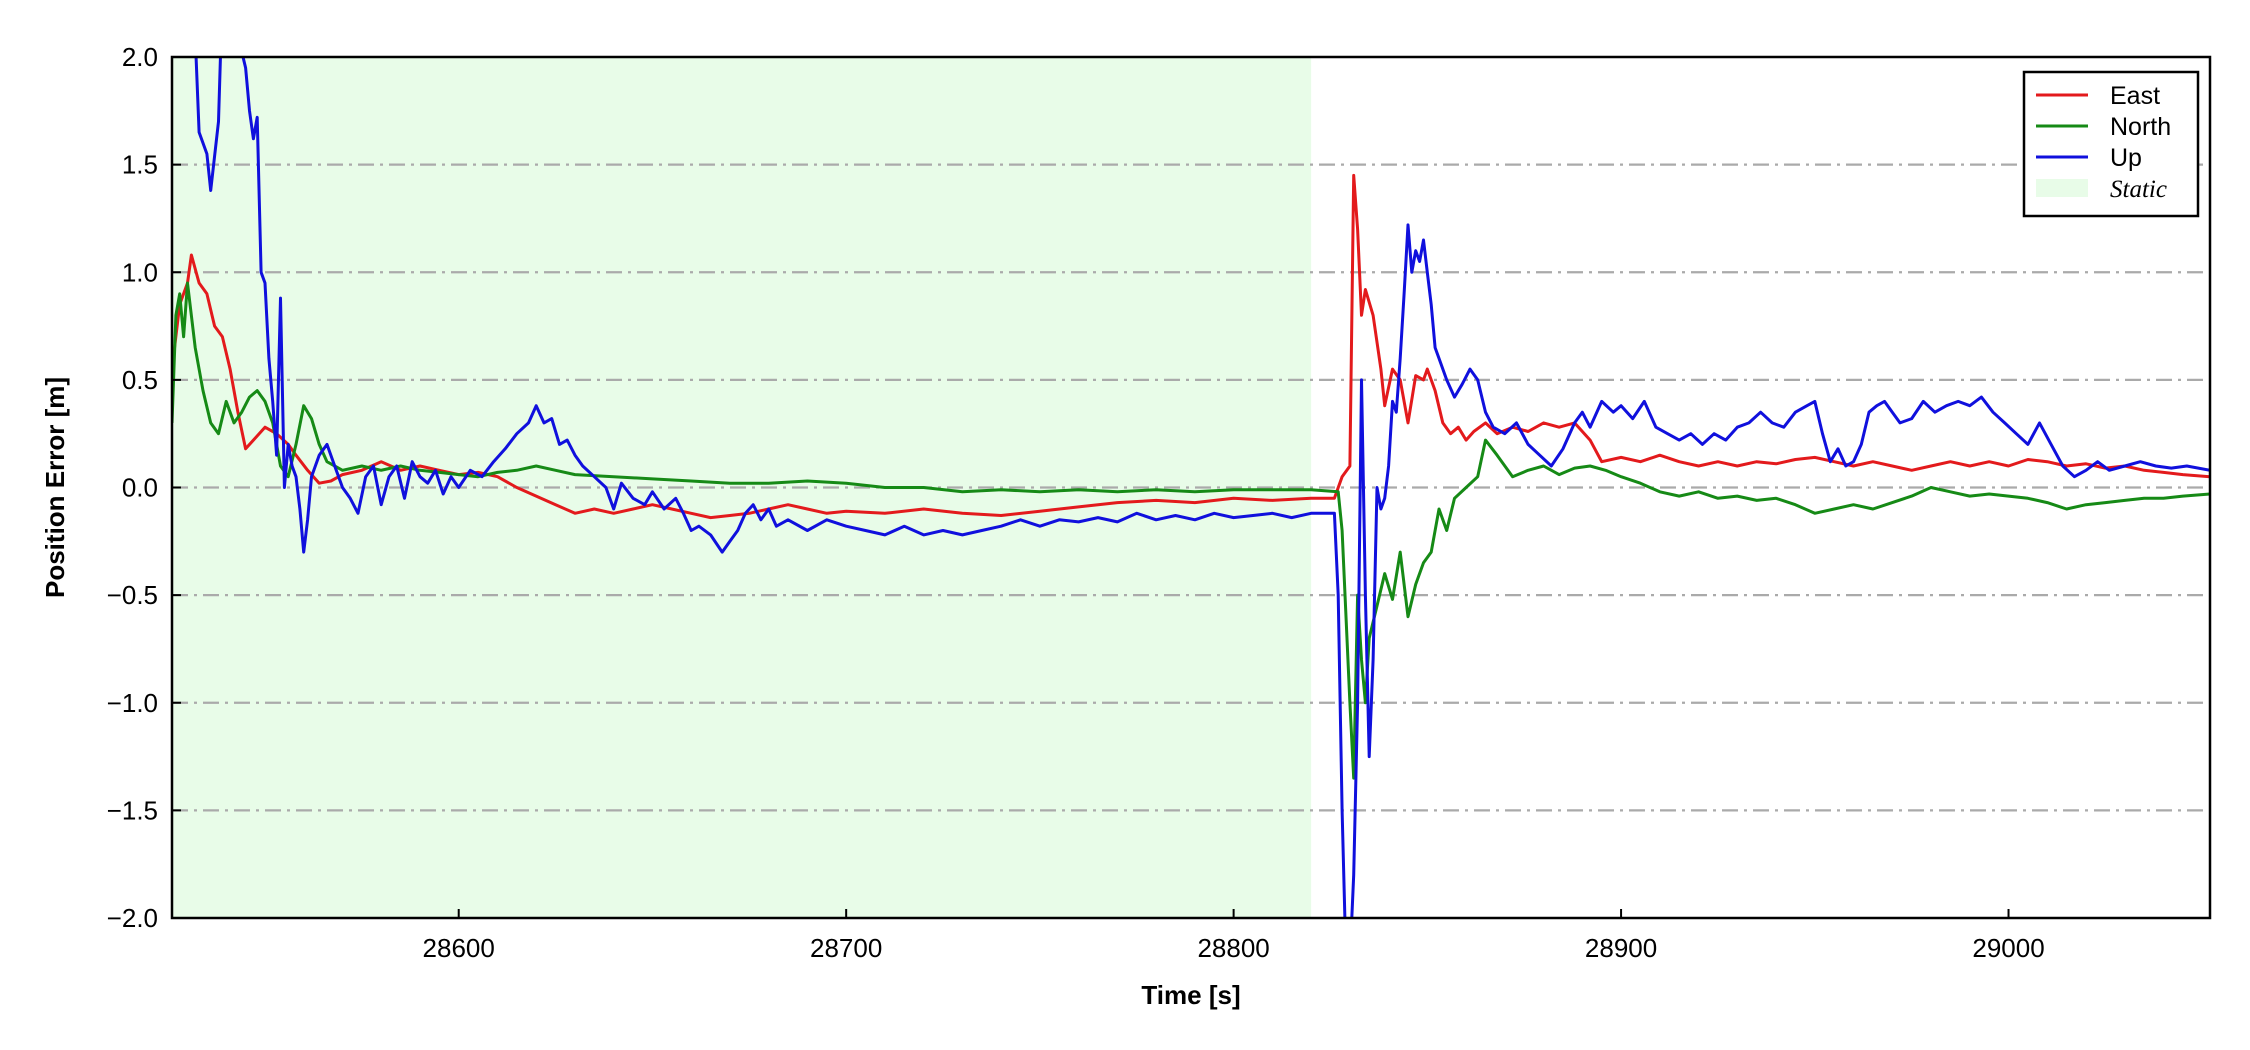  Describe the element at coordinates (132, 918) in the screenshot. I see `y-tick-label: −2.0` at that location.